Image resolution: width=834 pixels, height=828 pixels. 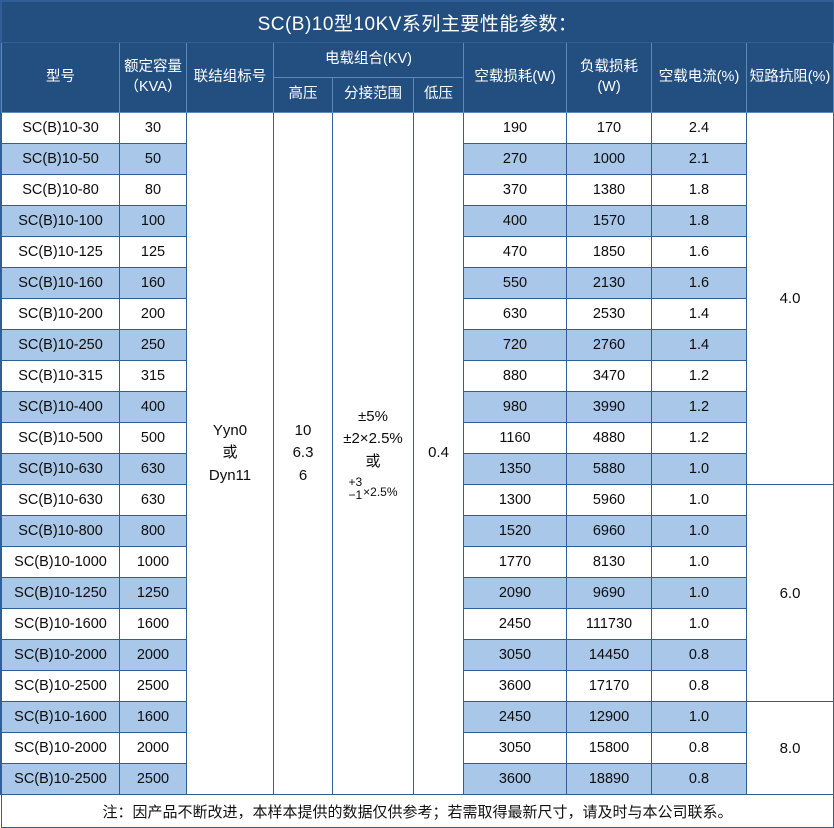 What do you see at coordinates (418, 95) in the screenshot?
I see `header-row-secondary: 高压 分接范围 低压` at bounding box center [418, 95].